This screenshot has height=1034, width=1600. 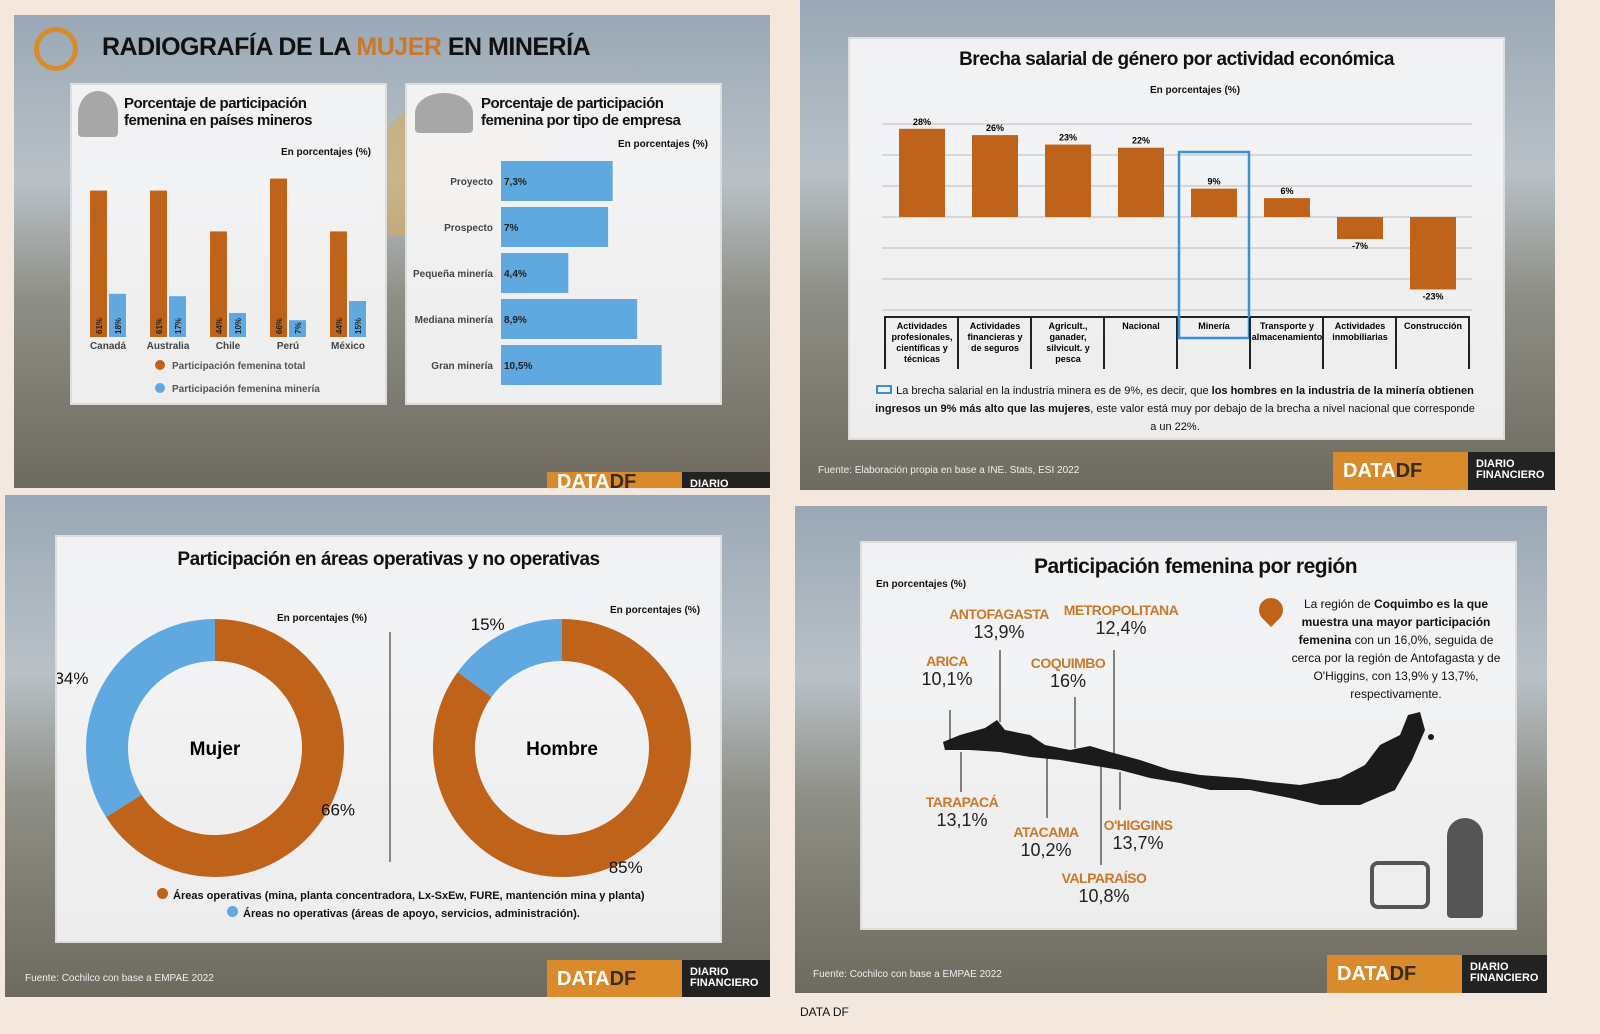 I want to click on category-label: inmobiliarias, so click(x=1360, y=337).